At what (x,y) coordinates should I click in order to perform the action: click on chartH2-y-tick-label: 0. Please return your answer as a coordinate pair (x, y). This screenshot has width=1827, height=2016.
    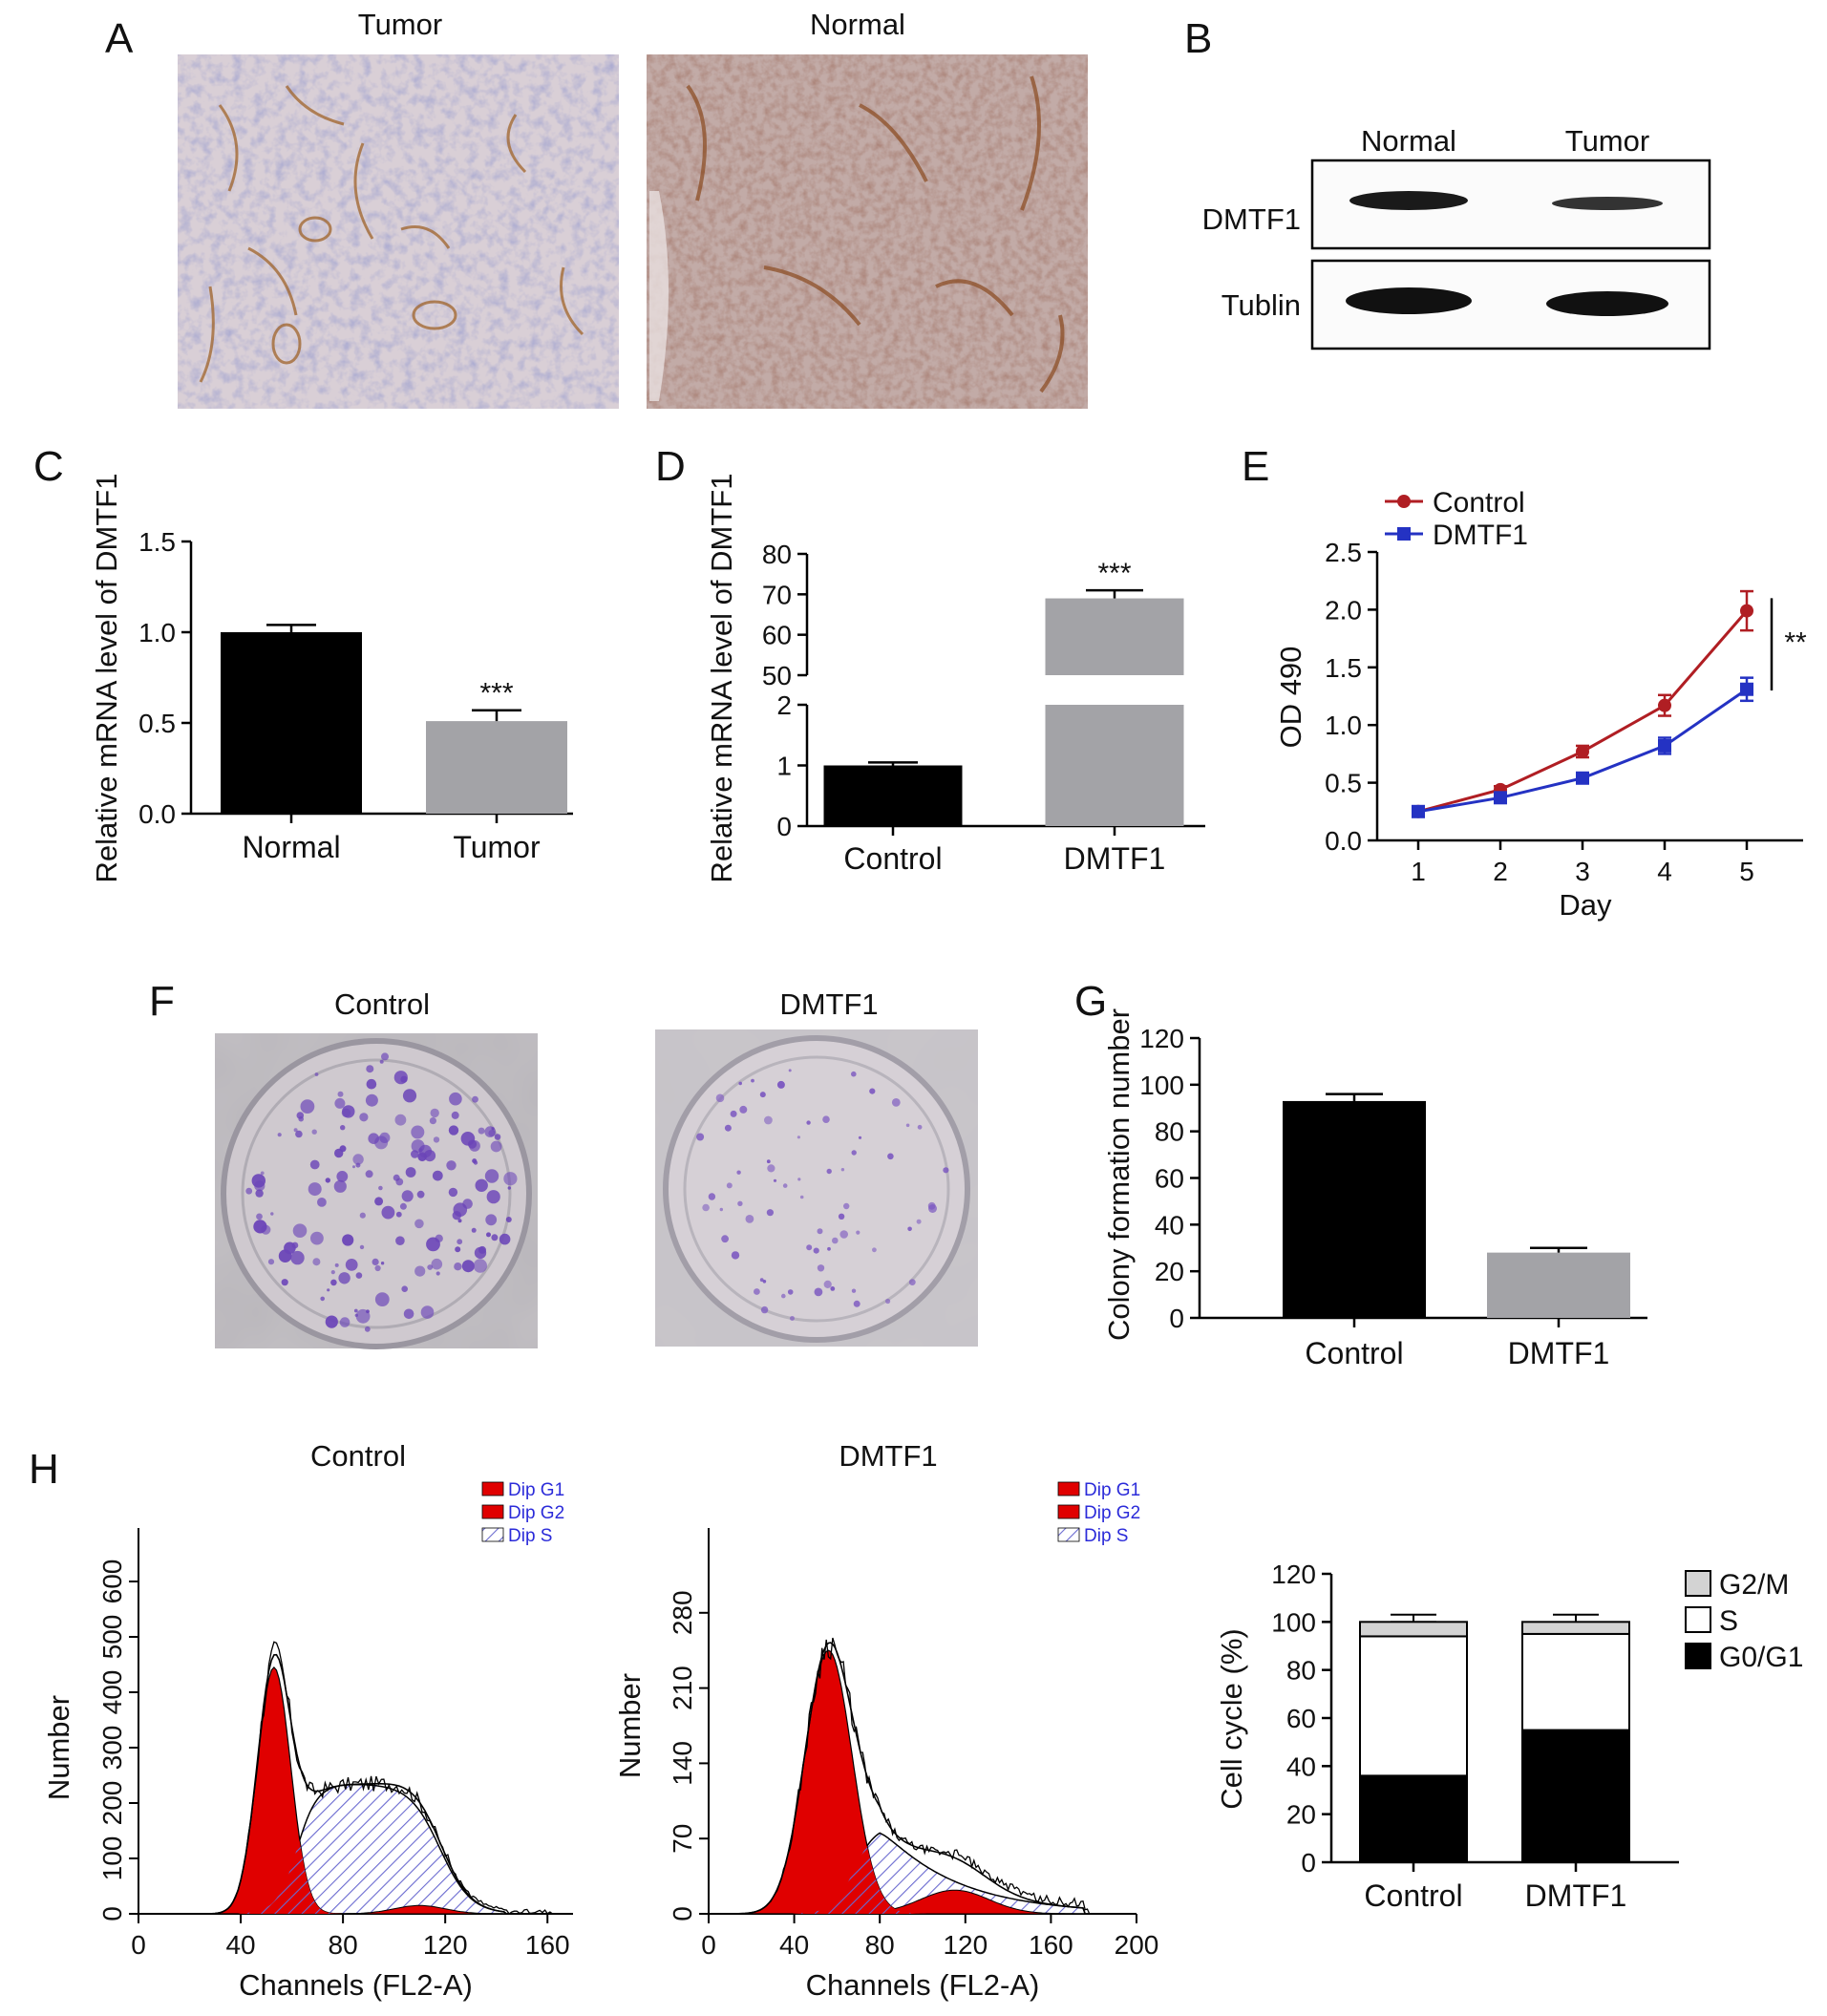
    Looking at the image, I should click on (682, 1913).